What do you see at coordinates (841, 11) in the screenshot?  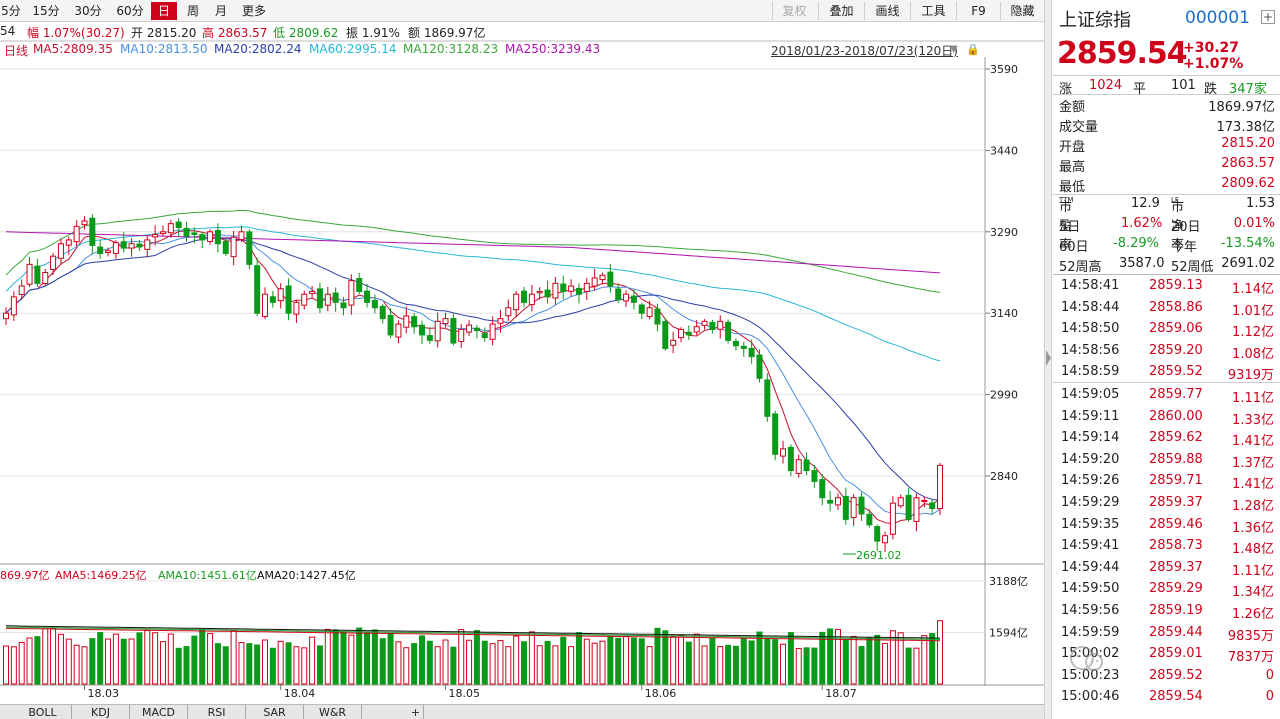 I see `overlay-button: 叠加` at bounding box center [841, 11].